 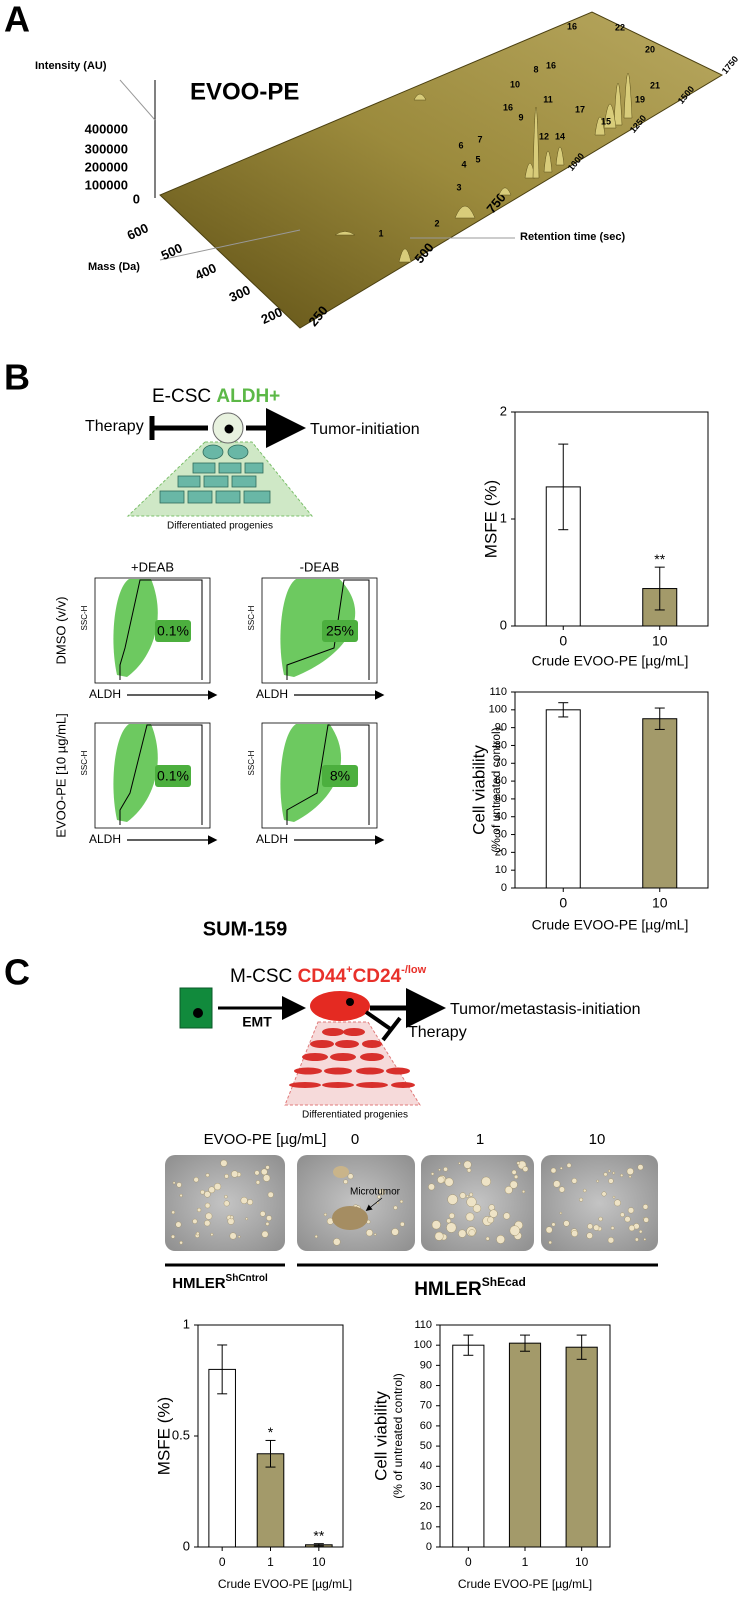 I want to click on marker: ALDH+, so click(x=248, y=396).